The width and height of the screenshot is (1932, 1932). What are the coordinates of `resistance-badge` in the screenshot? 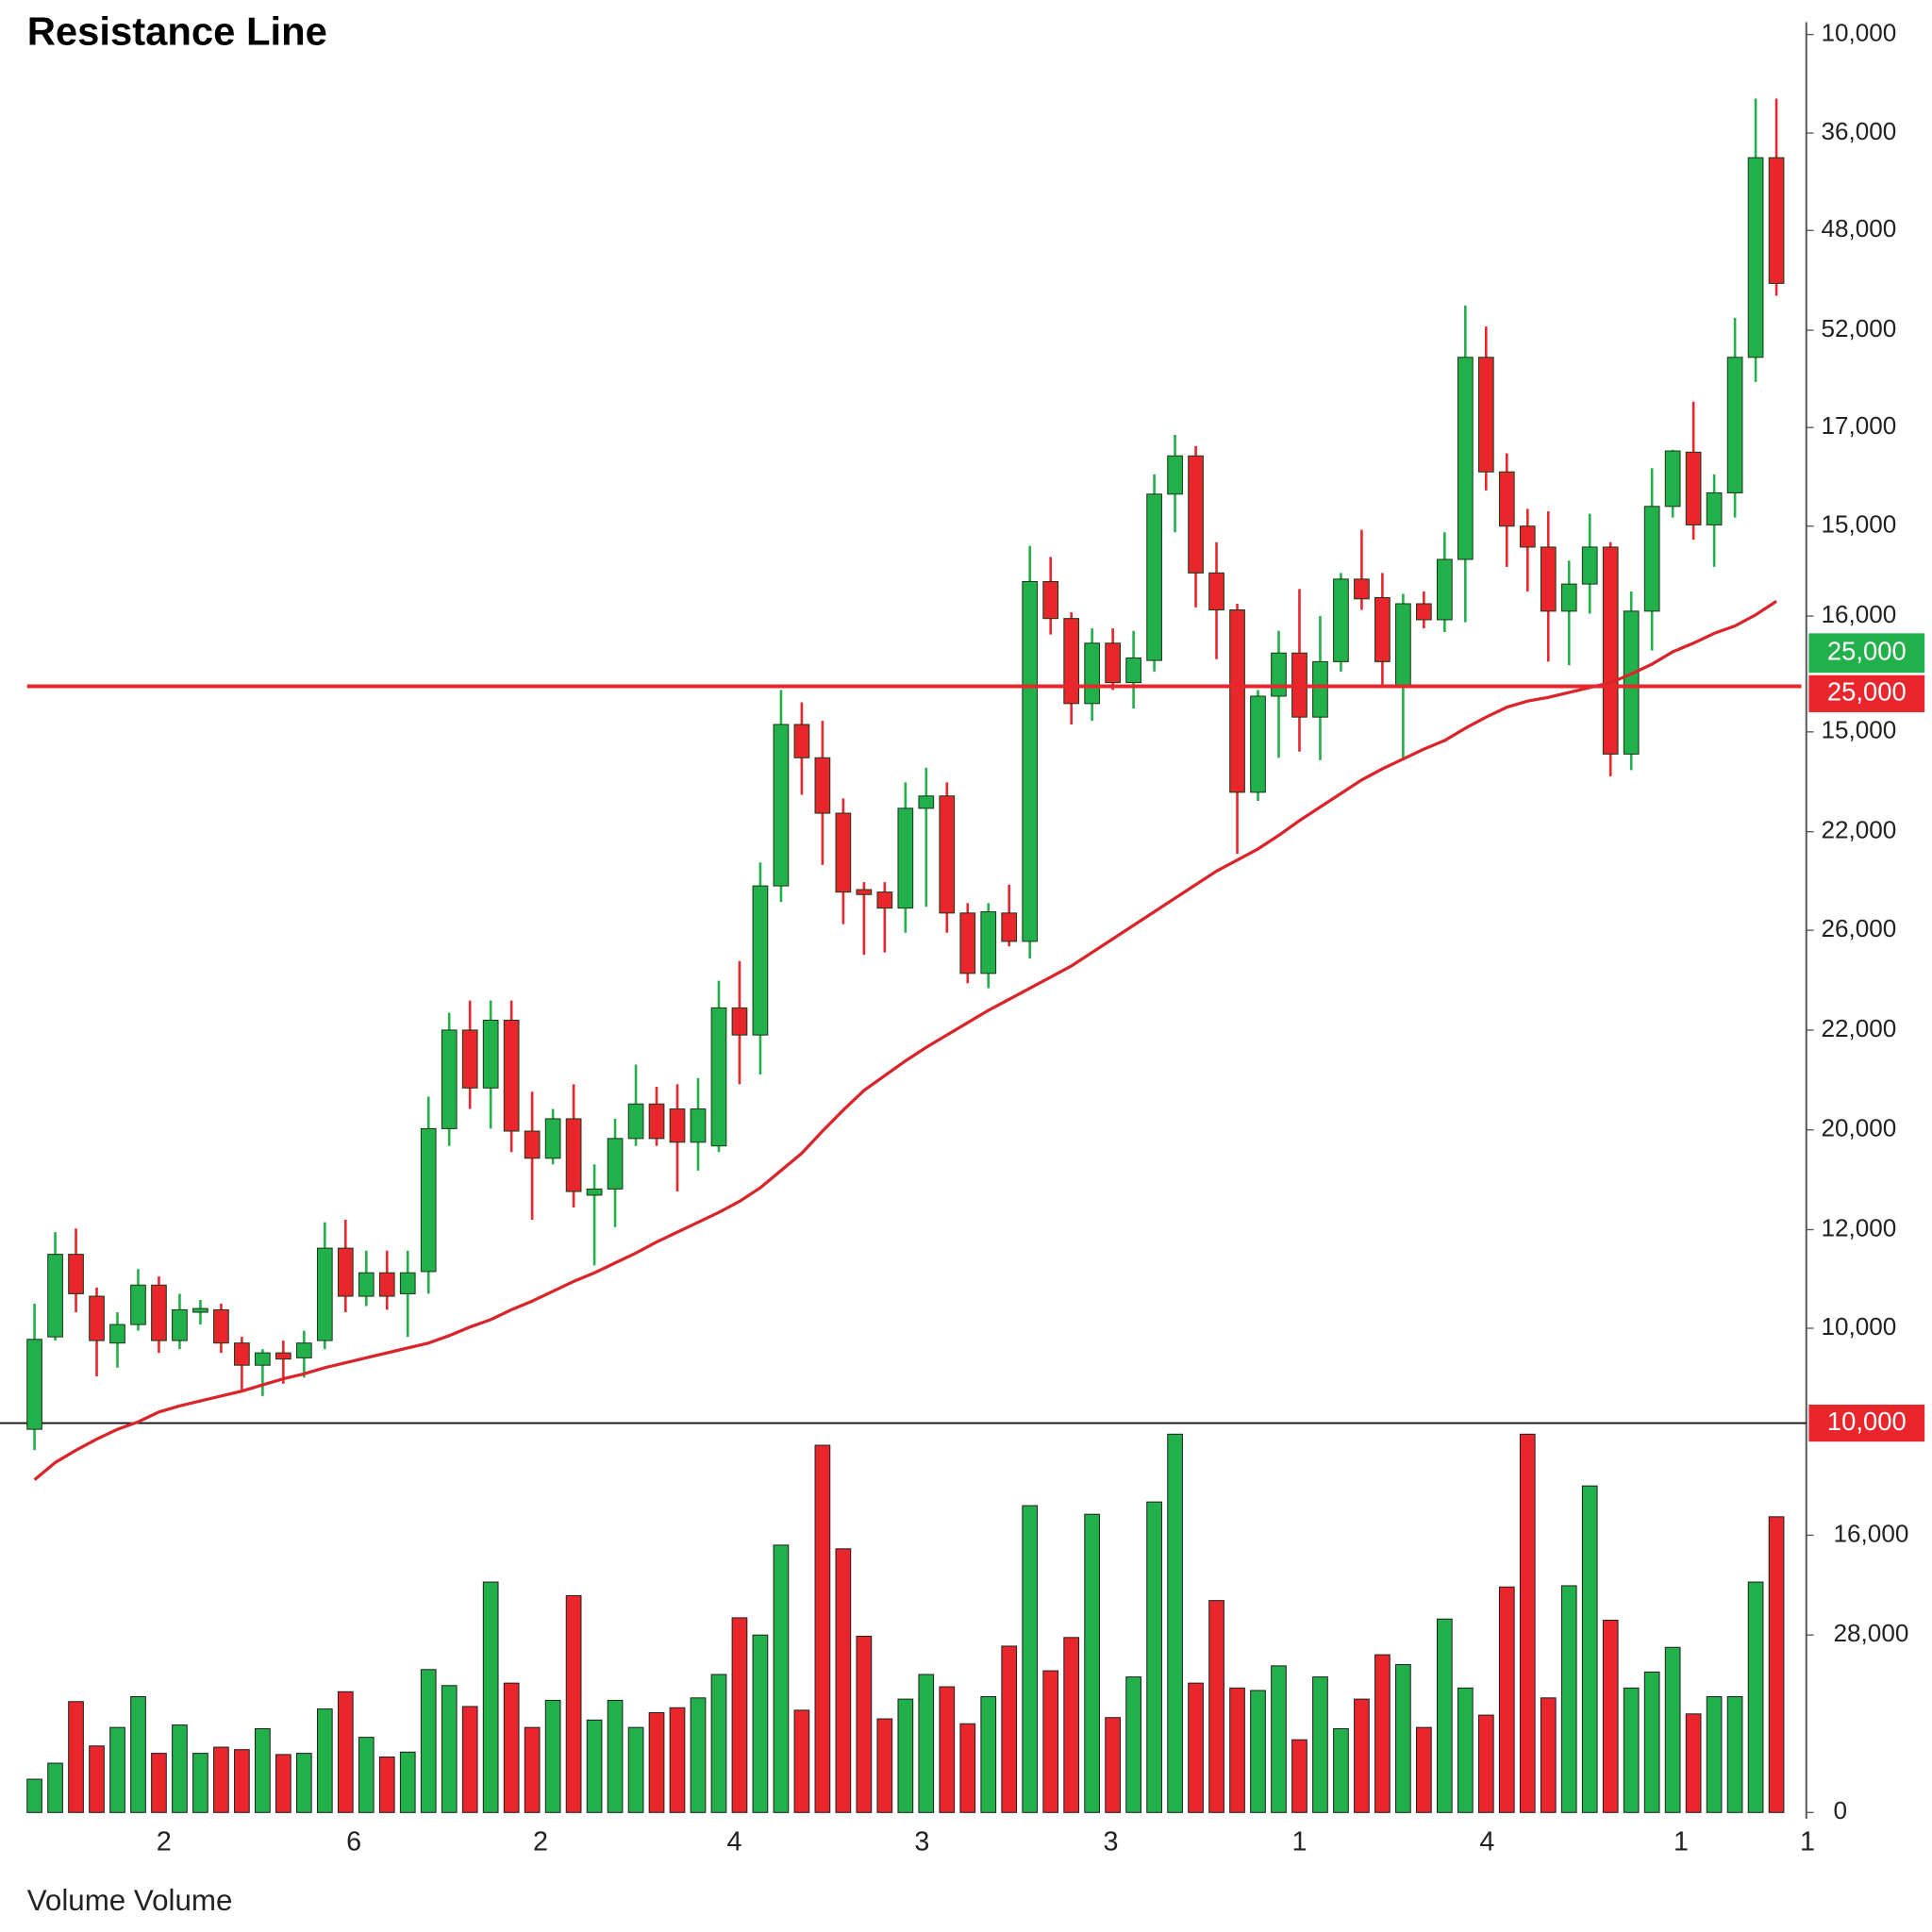 It's located at (1866, 693).